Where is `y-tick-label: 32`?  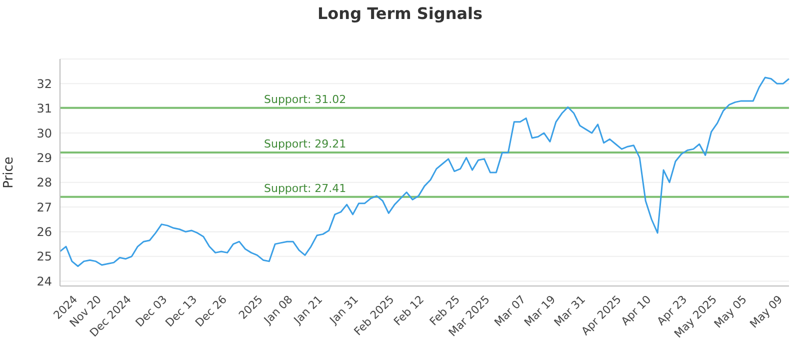 y-tick-label: 32 is located at coordinates (44, 83).